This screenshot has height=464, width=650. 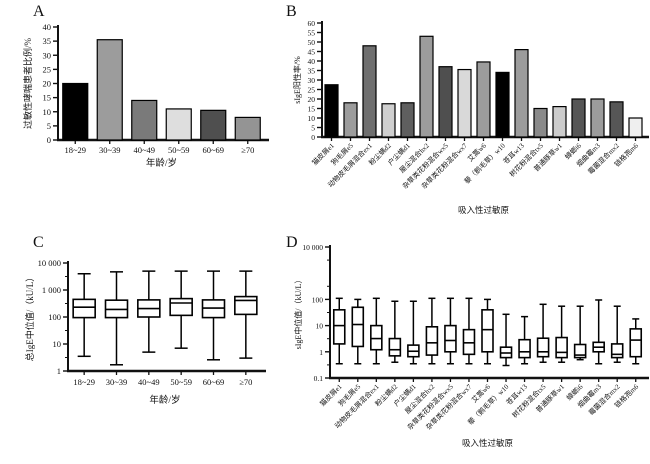 What do you see at coordinates (617, 334) in the screenshot?
I see `box-霉菌混合mx2` at bounding box center [617, 334].